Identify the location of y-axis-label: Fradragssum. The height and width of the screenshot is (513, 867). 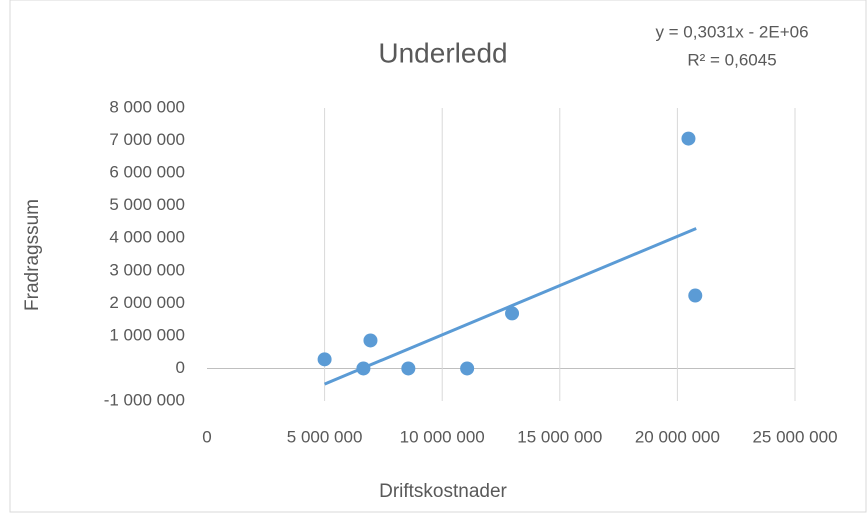
(32, 255).